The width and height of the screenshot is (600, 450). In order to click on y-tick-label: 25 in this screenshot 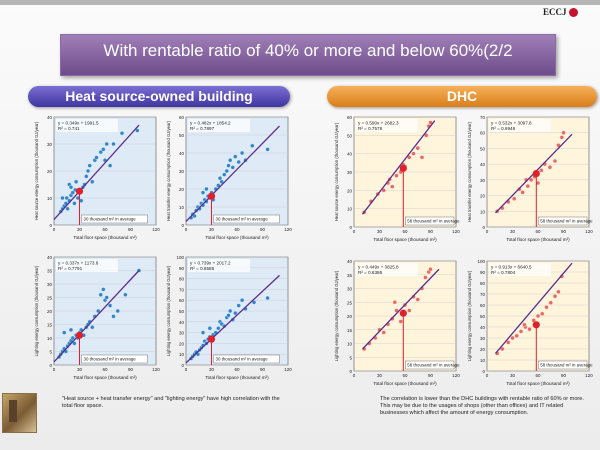, I will do `click(350, 302)`.